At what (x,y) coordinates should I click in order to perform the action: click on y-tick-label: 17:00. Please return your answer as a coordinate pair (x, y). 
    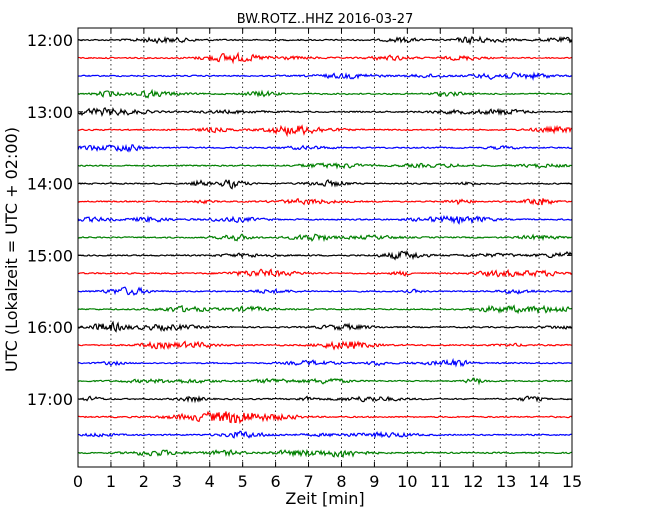
    Looking at the image, I should click on (50, 399).